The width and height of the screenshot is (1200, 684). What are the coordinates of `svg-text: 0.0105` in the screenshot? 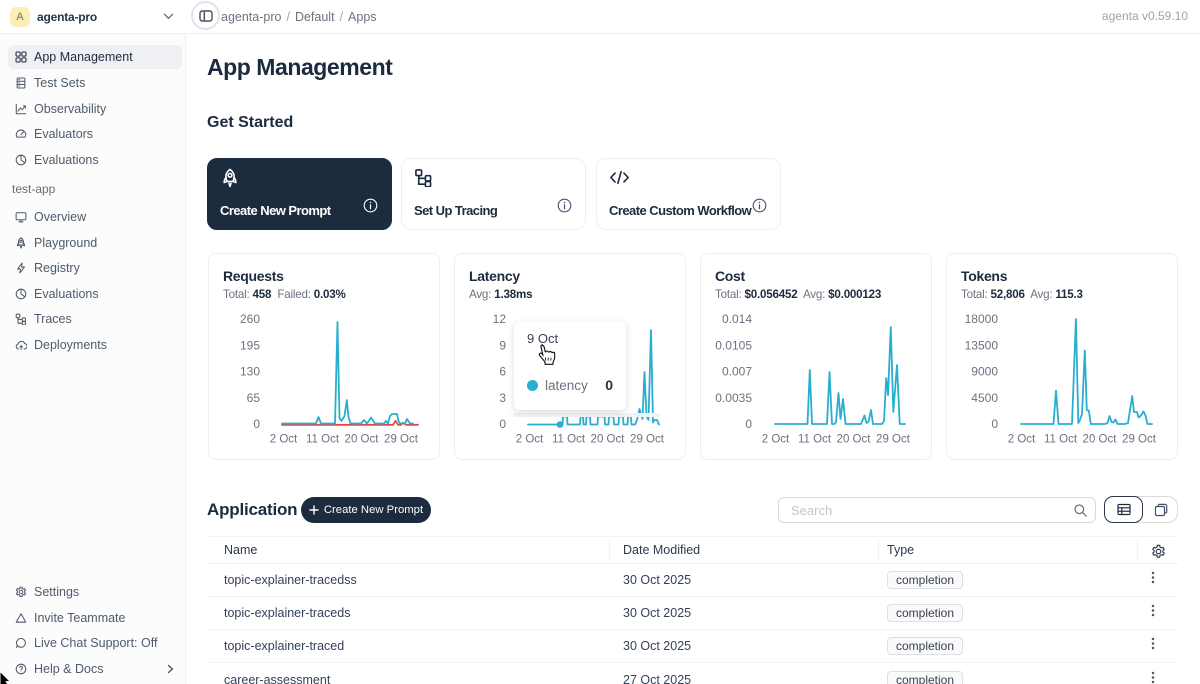 It's located at (733, 345).